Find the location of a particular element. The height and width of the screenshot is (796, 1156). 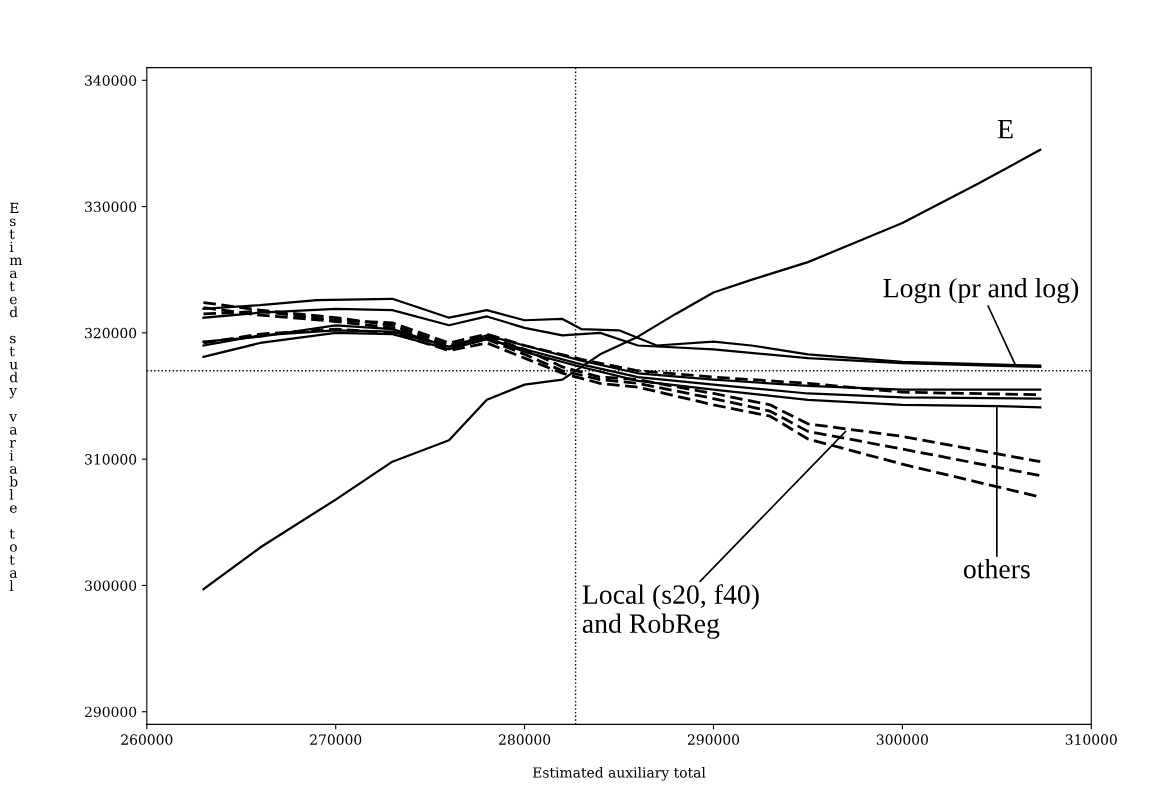

annotation: Local (s20, f40) and RobReg is located at coordinates (670, 611).